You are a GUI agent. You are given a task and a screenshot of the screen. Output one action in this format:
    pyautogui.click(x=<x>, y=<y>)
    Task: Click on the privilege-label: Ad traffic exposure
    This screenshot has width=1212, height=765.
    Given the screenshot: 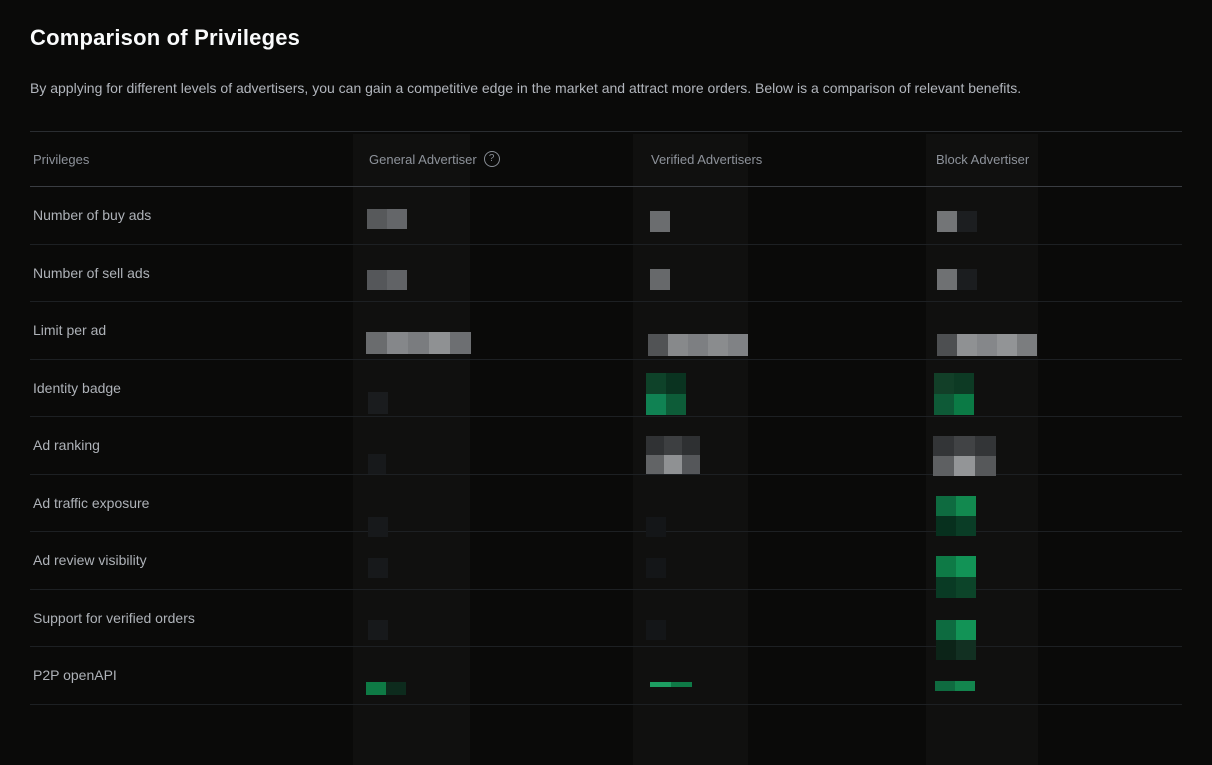 What is the action you would take?
    pyautogui.click(x=91, y=502)
    